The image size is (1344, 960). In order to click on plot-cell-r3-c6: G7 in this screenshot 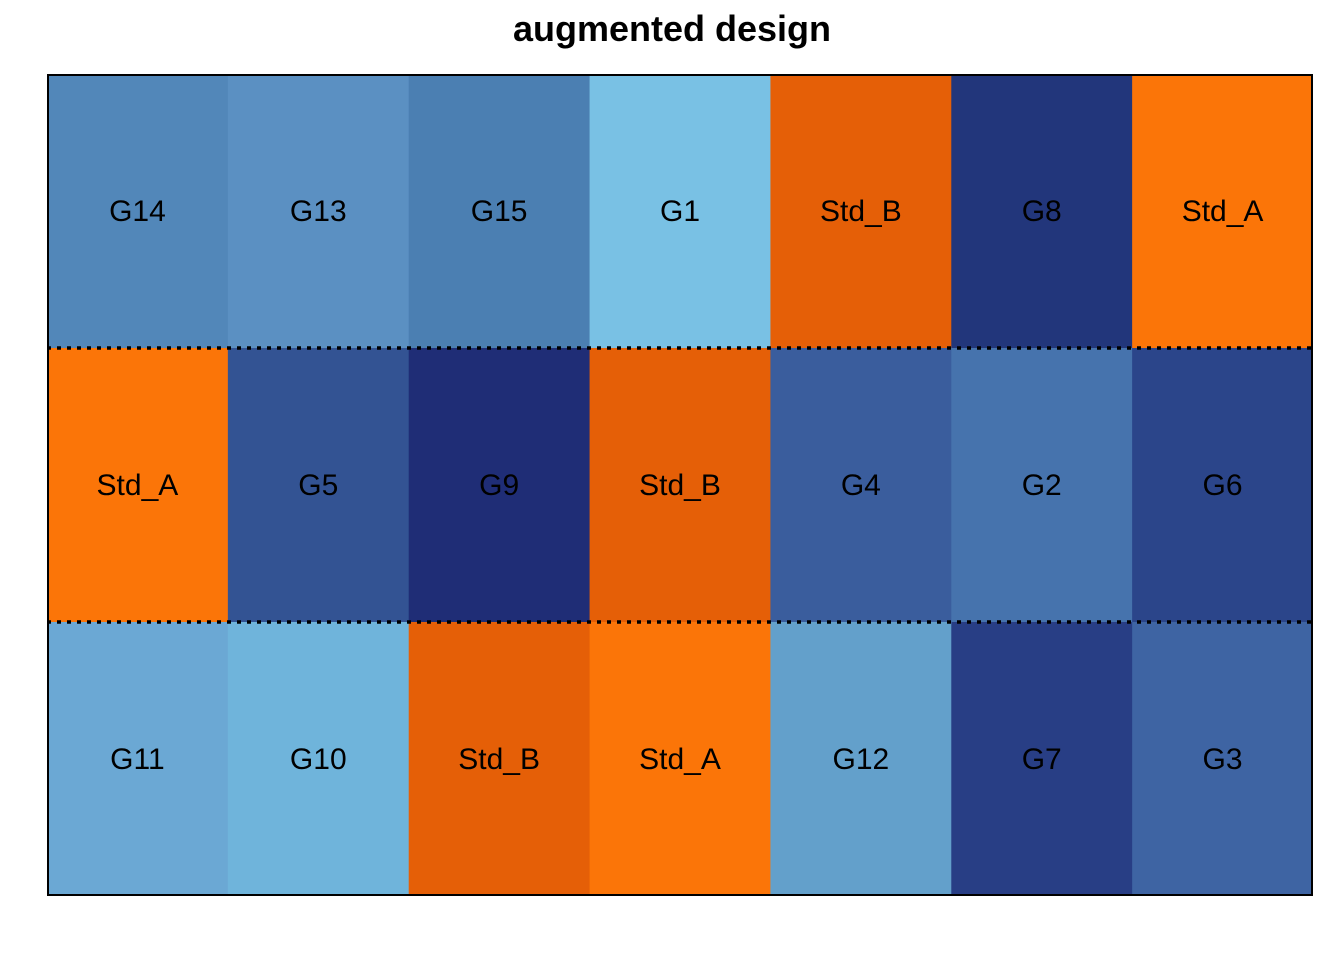, I will do `click(1042, 759)`.